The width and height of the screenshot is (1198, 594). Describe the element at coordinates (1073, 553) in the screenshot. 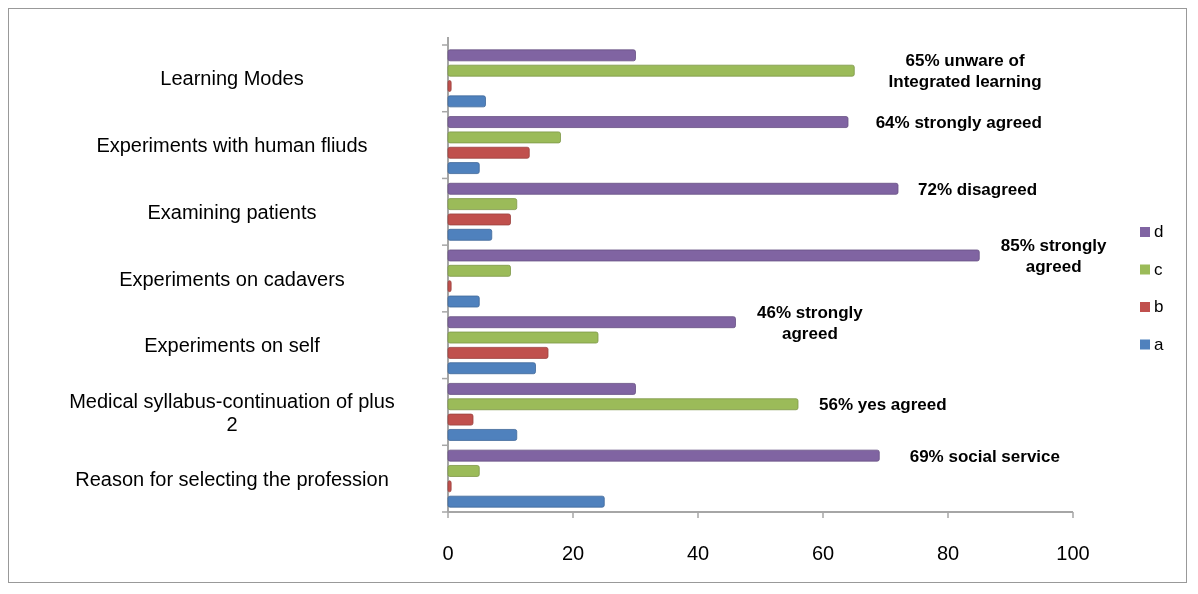

I see `x-tick-label: 100` at that location.